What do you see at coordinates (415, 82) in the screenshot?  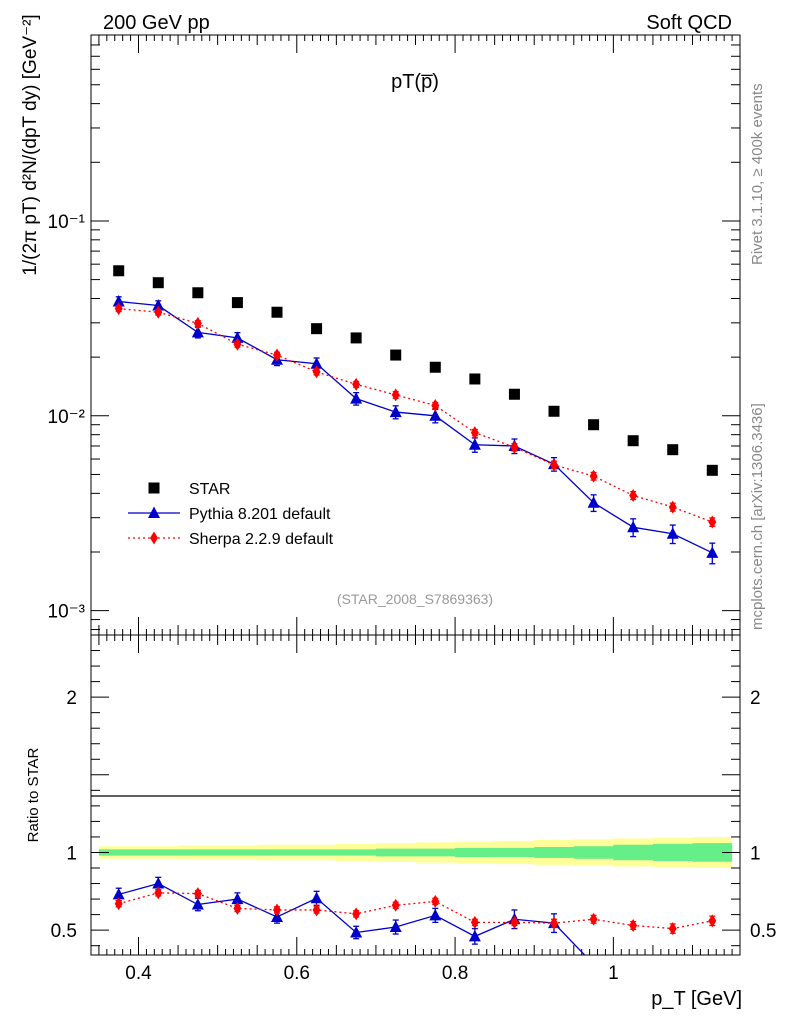 I see `main-title: pT(p̅)` at bounding box center [415, 82].